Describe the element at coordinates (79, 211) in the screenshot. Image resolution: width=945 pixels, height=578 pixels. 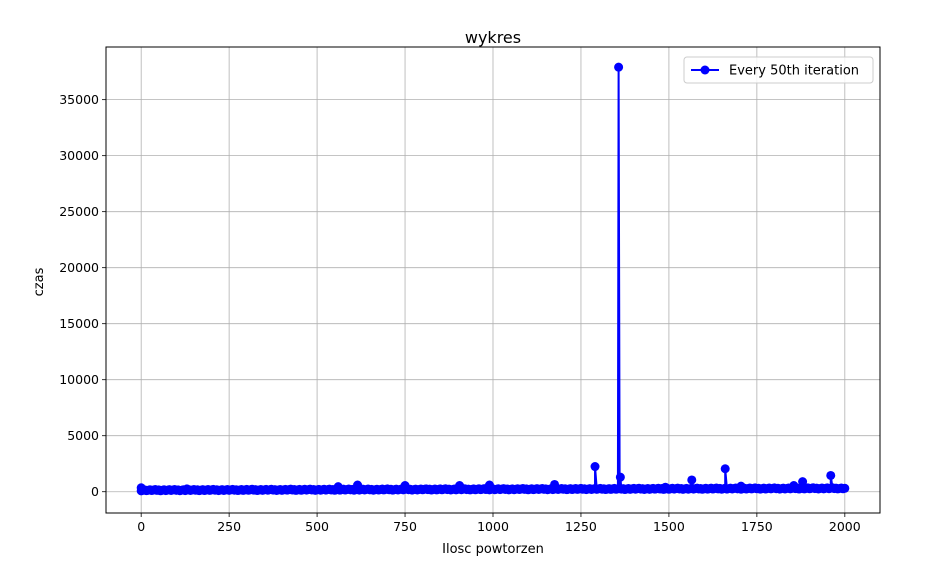
I see `y-tick-label: 25000` at that location.